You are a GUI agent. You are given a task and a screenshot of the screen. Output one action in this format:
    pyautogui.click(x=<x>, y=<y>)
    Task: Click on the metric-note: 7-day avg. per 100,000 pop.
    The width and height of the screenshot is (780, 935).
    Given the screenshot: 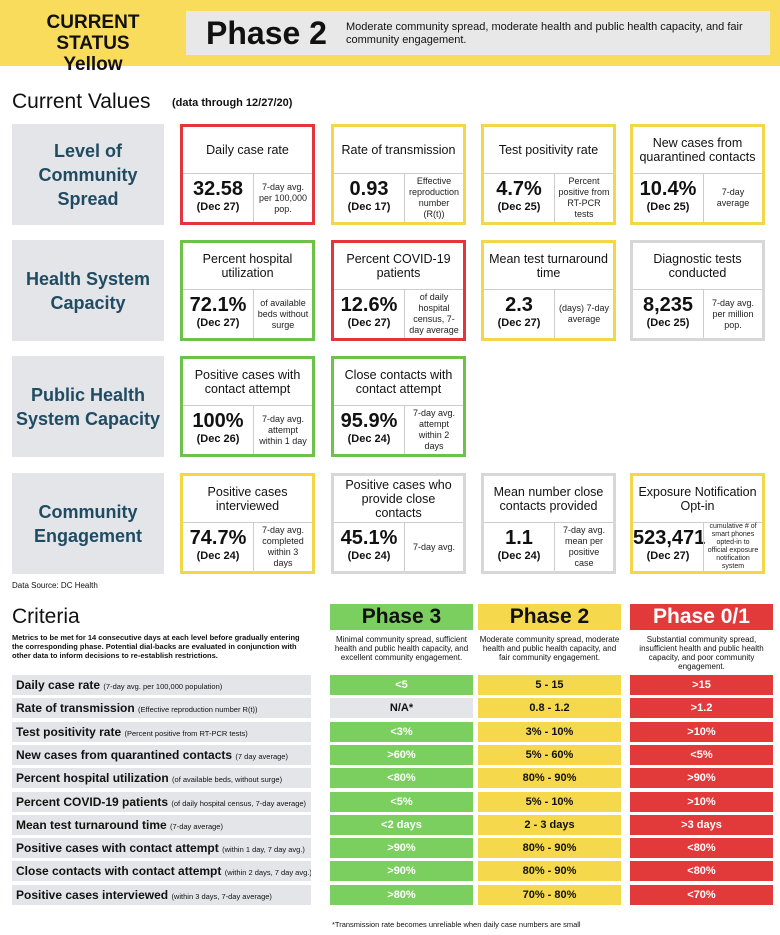 What is the action you would take?
    pyautogui.click(x=282, y=197)
    